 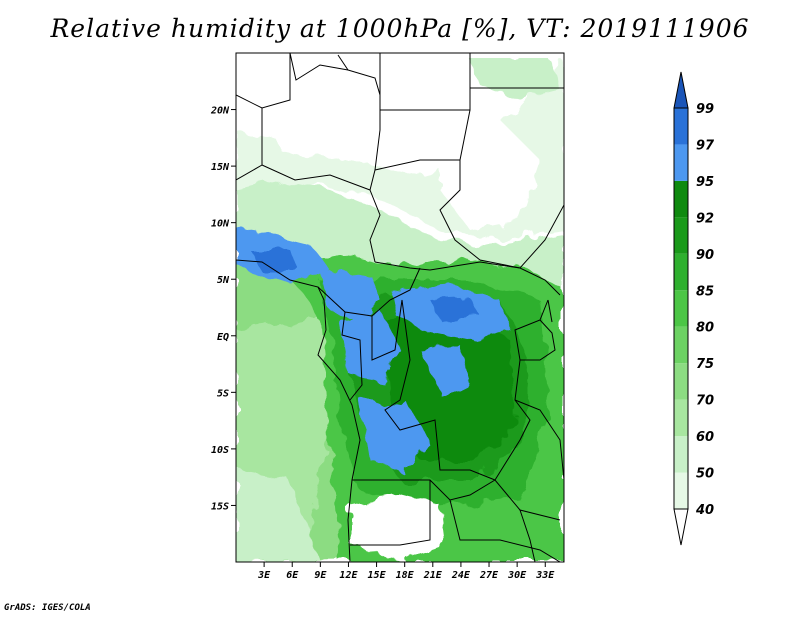 What do you see at coordinates (681, 90) in the screenshot?
I see `colorbar-max-arrow` at bounding box center [681, 90].